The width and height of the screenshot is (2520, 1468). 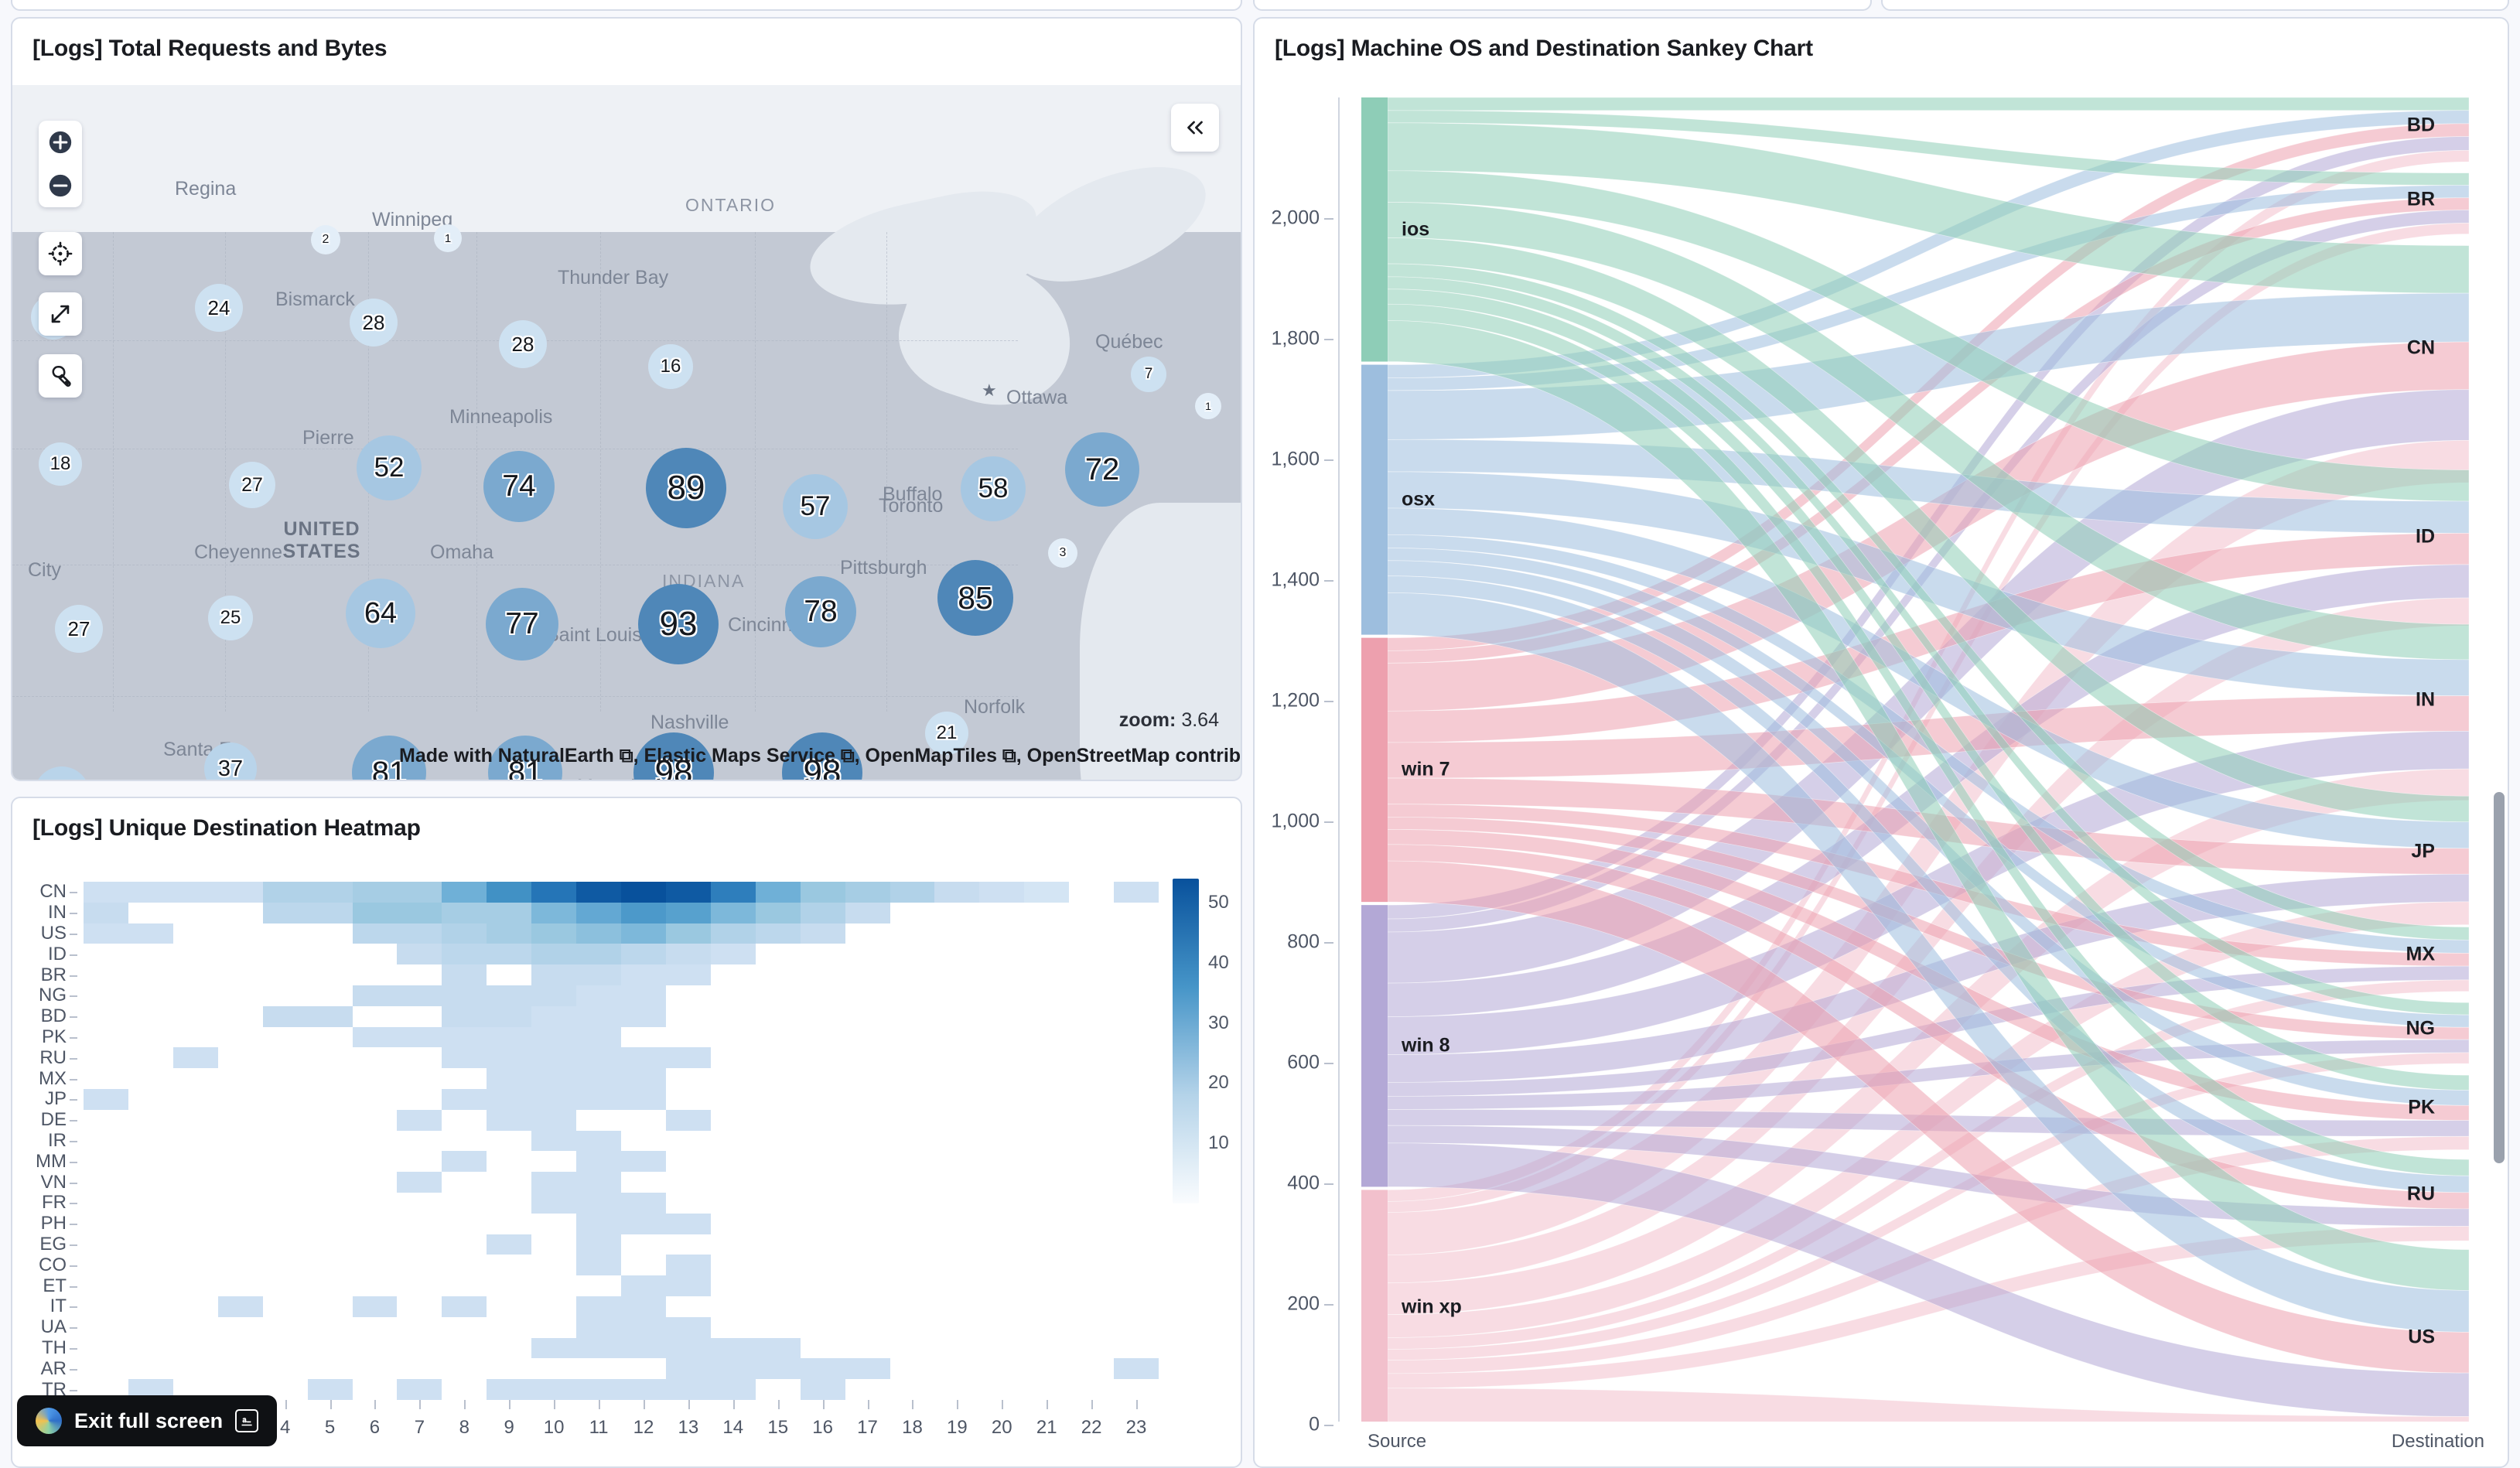 I want to click on map-cluster-marker: 27, so click(x=79, y=629).